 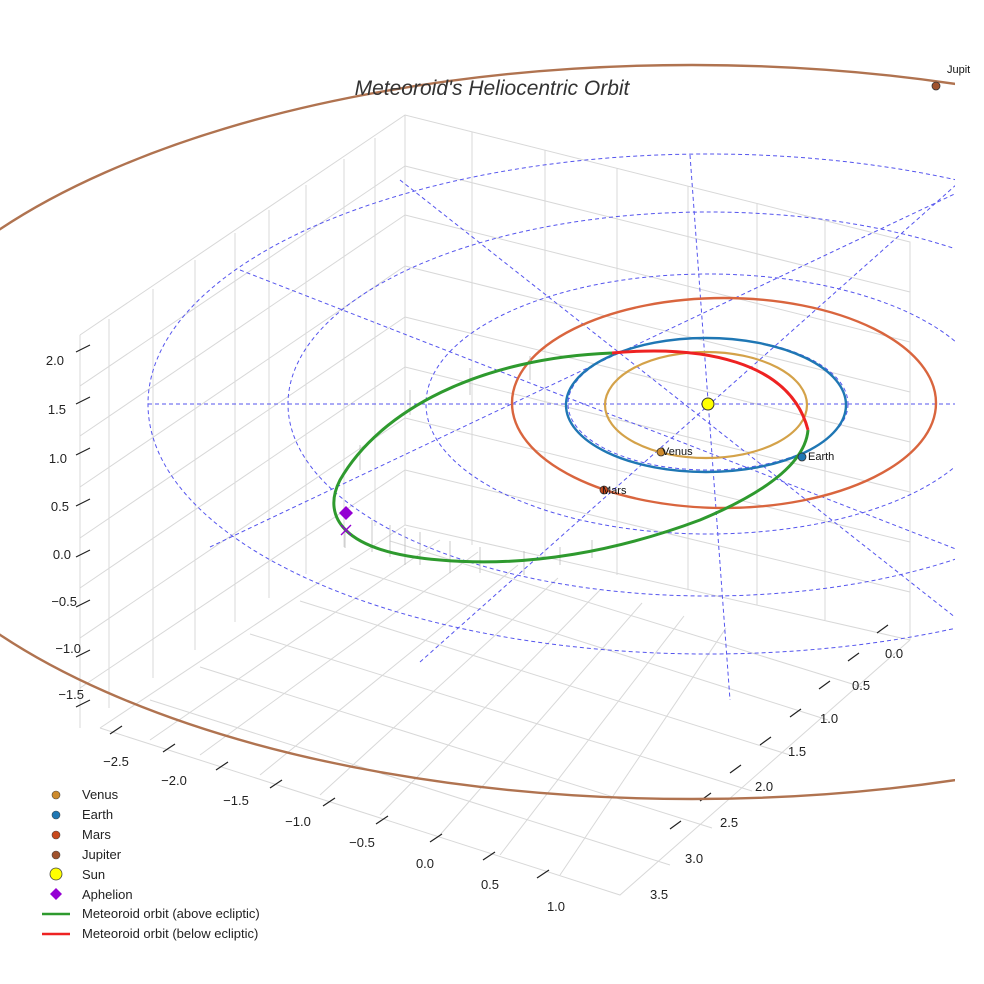 I want to click on x-tick-label: −2.5, so click(x=116, y=761).